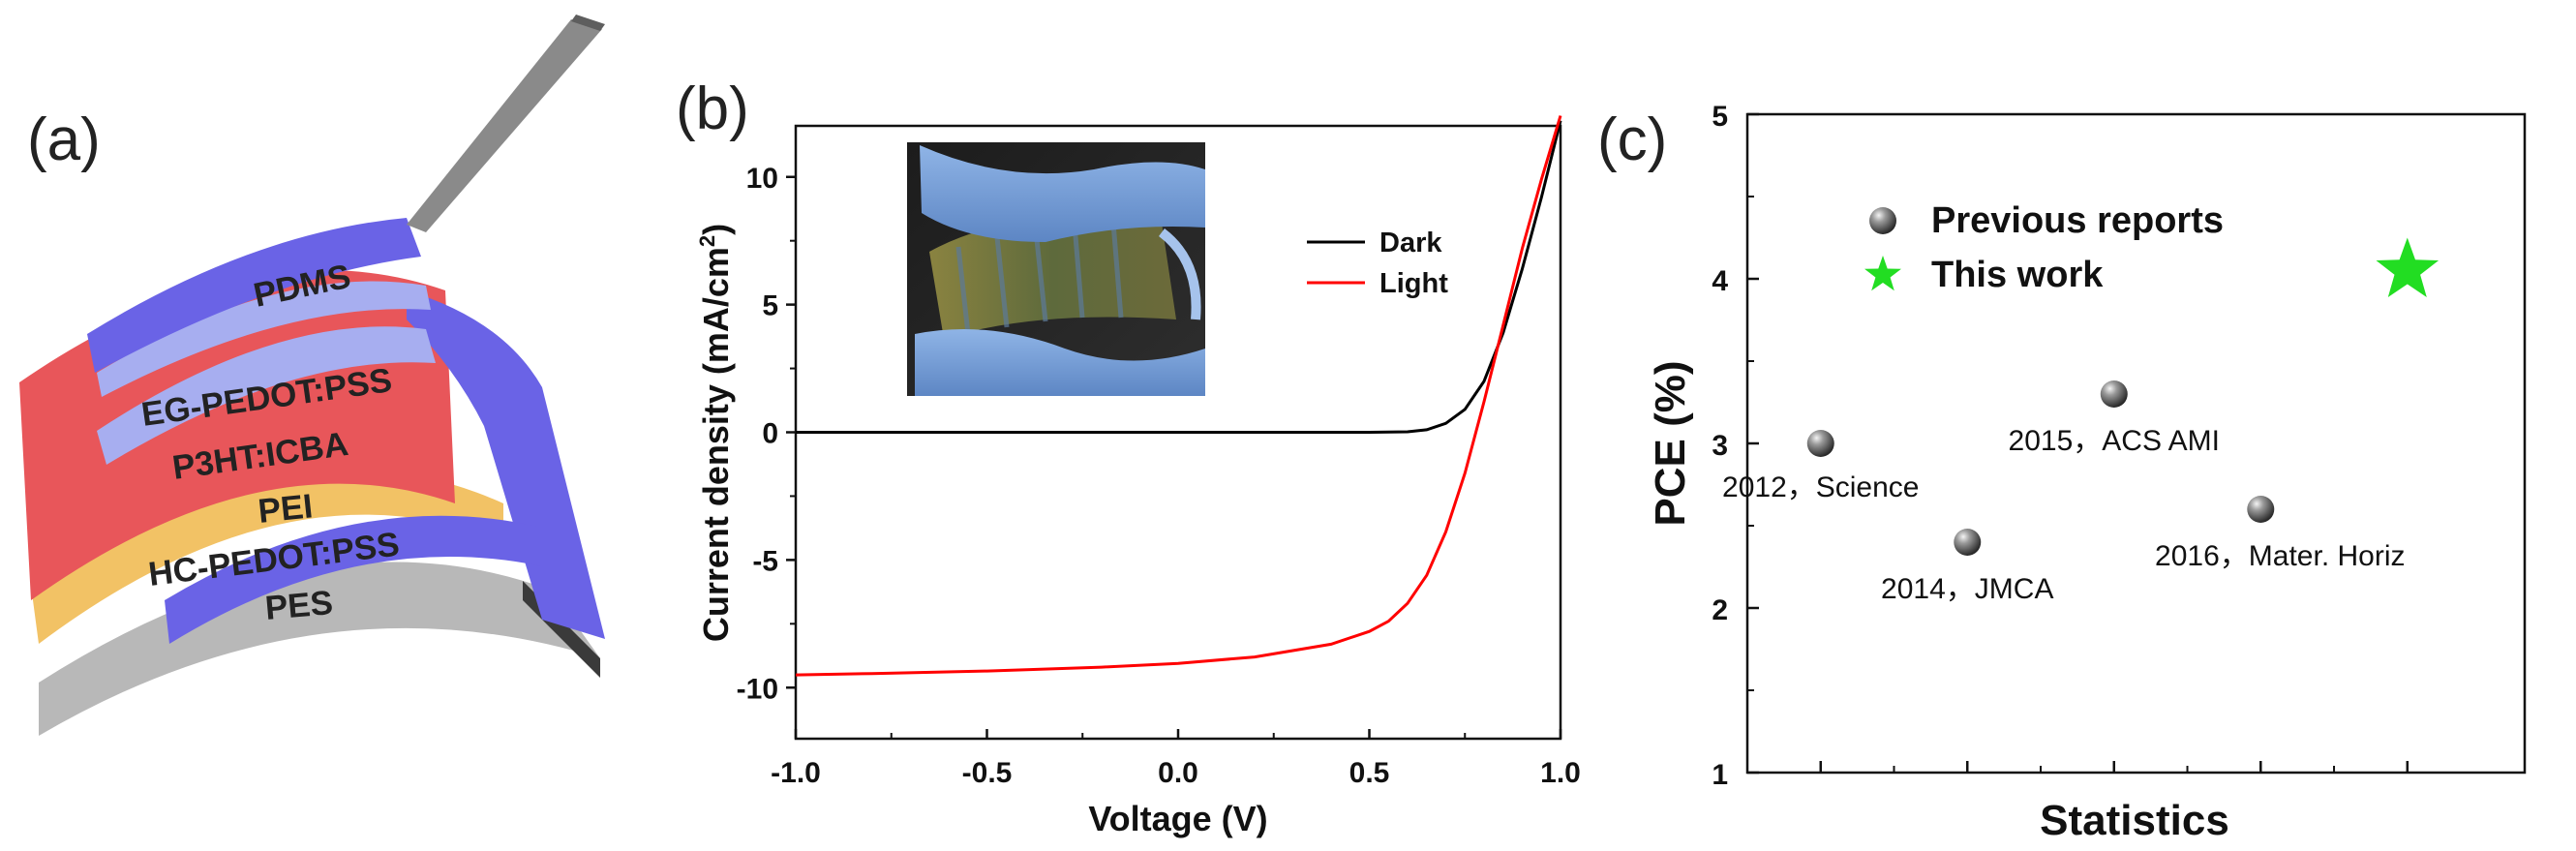  What do you see at coordinates (757, 689) in the screenshot?
I see `chart-b-ytick-label: -10` at bounding box center [757, 689].